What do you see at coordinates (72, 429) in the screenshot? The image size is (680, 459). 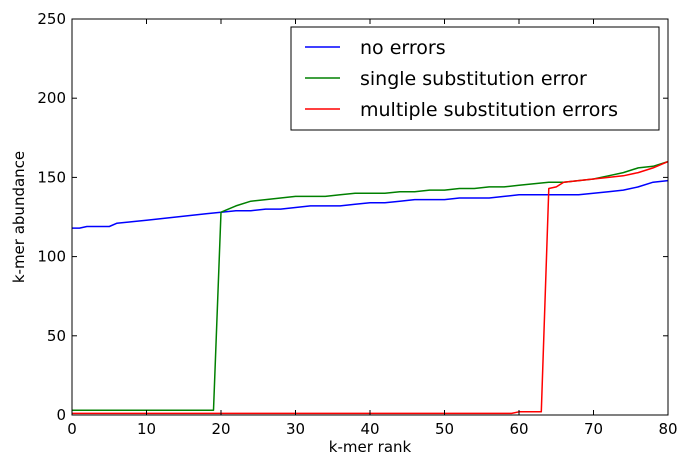 I see `x-tick-label: 0` at bounding box center [72, 429].